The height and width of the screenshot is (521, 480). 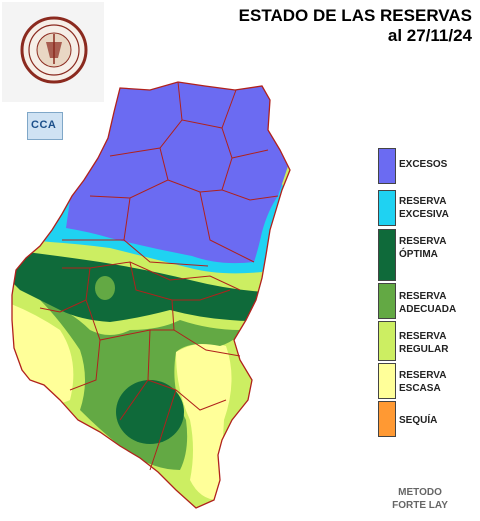 I want to click on legend-label-reserva-regular: RESERVA REGULAR, so click(x=424, y=343).